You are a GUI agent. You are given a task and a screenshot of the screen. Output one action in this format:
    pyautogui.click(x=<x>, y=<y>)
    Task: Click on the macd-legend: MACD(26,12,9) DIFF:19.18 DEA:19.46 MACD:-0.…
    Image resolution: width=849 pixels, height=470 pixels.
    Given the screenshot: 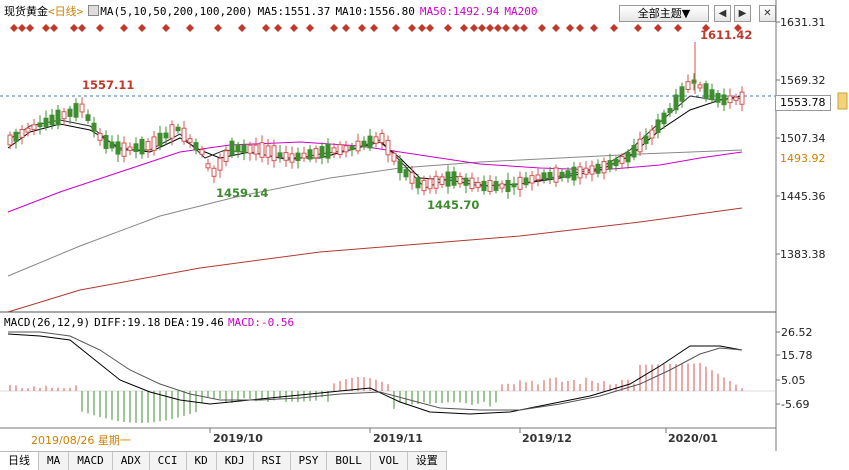 What is the action you would take?
    pyautogui.click(x=151, y=323)
    